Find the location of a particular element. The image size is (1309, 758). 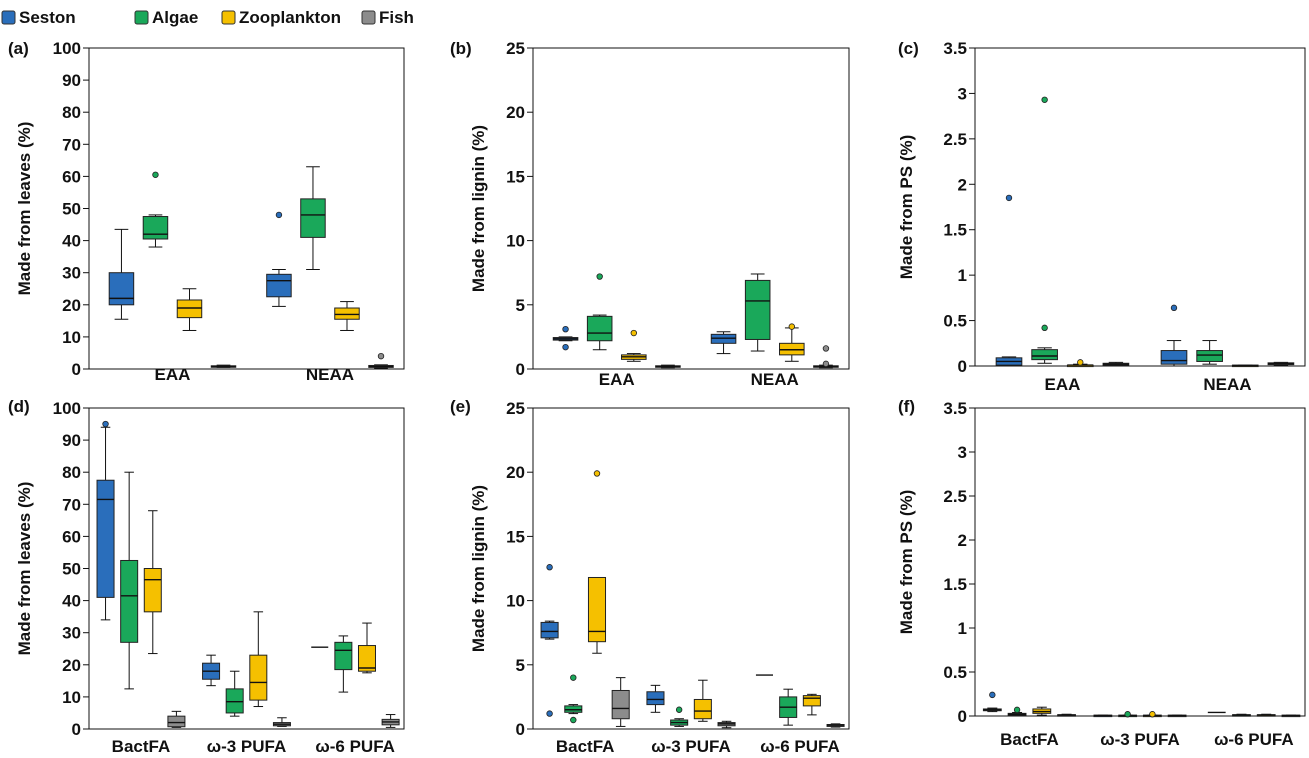

box-b-eaa-fish is located at coordinates (668, 366).